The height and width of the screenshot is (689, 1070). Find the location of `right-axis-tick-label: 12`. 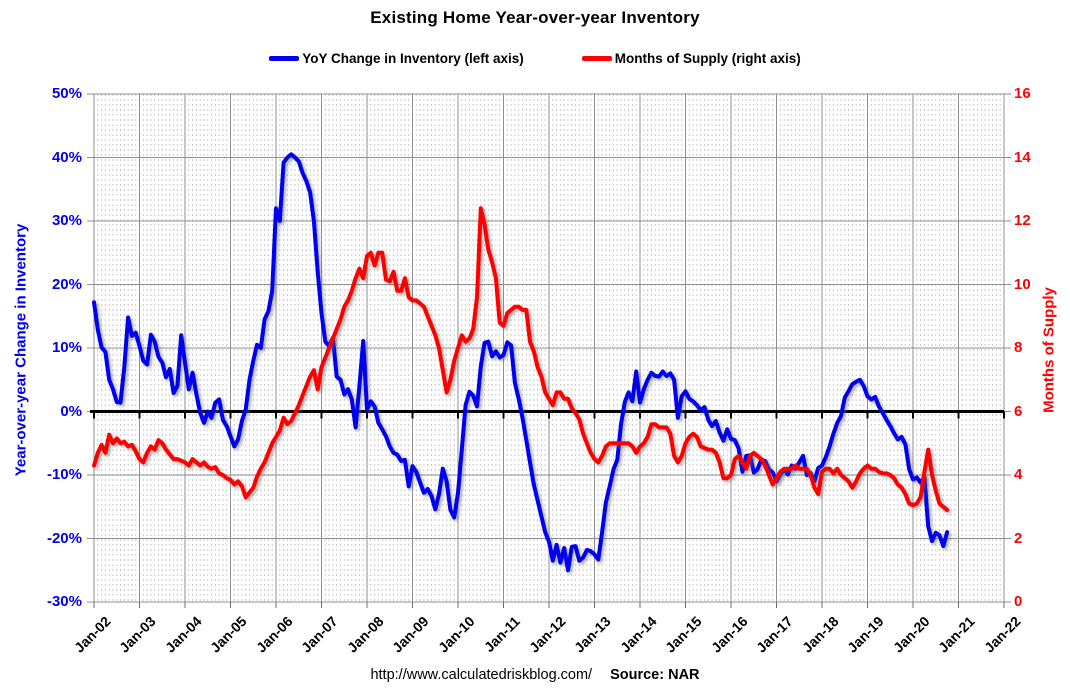

right-axis-tick-label: 12 is located at coordinates (1022, 220).